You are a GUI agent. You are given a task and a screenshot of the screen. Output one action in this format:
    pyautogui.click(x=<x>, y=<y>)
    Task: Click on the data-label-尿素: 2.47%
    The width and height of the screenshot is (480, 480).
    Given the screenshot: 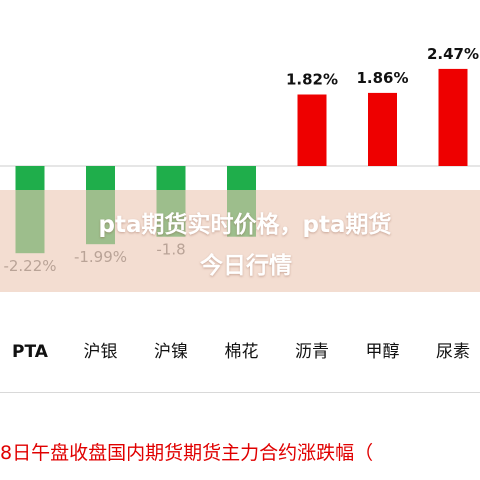 What is the action you would take?
    pyautogui.click(x=453, y=54)
    